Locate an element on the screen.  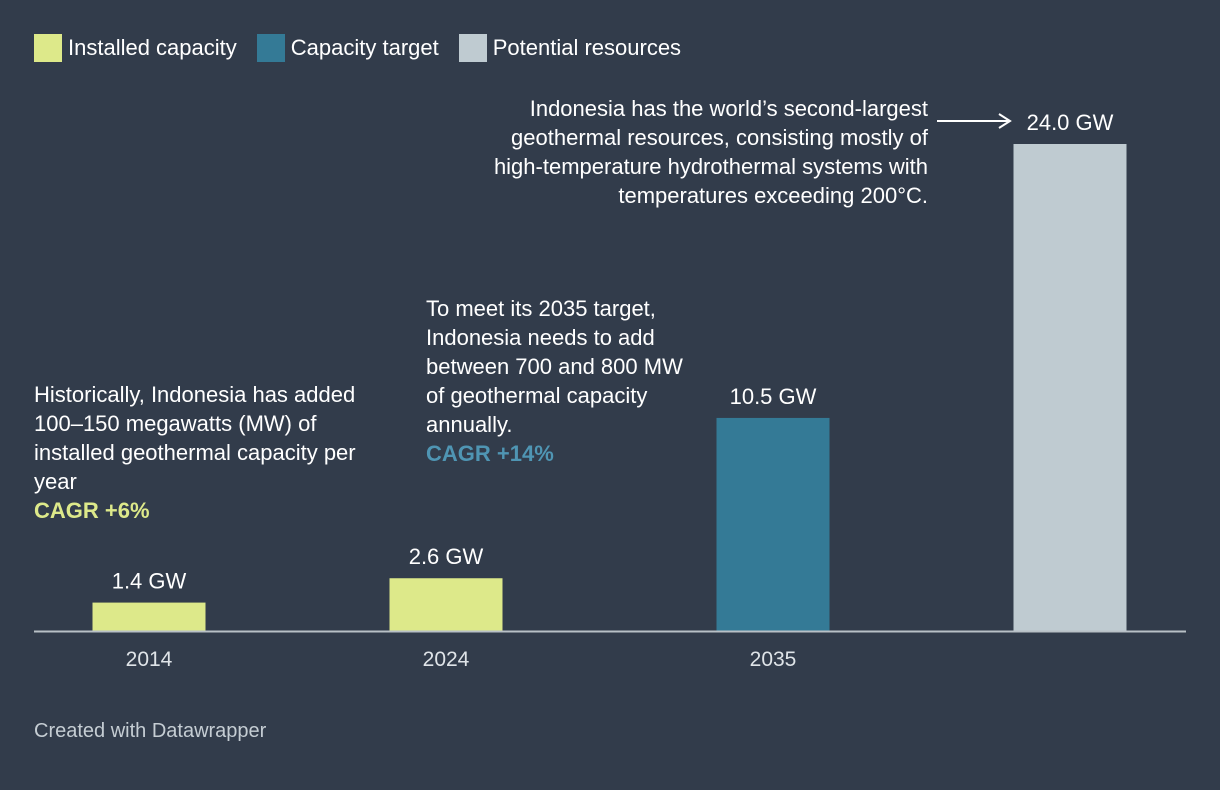
annotation-historical-cagr: CAGR +6% is located at coordinates (92, 510).